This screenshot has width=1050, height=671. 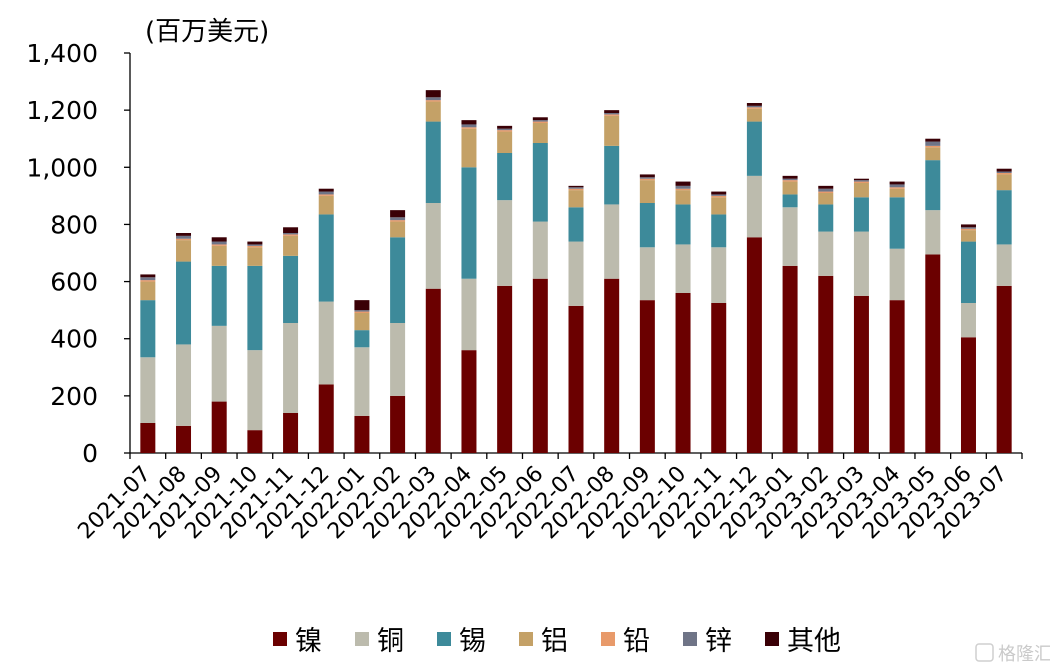 What do you see at coordinates (74, 396) in the screenshot?
I see `y-tick-label: 200` at bounding box center [74, 396].